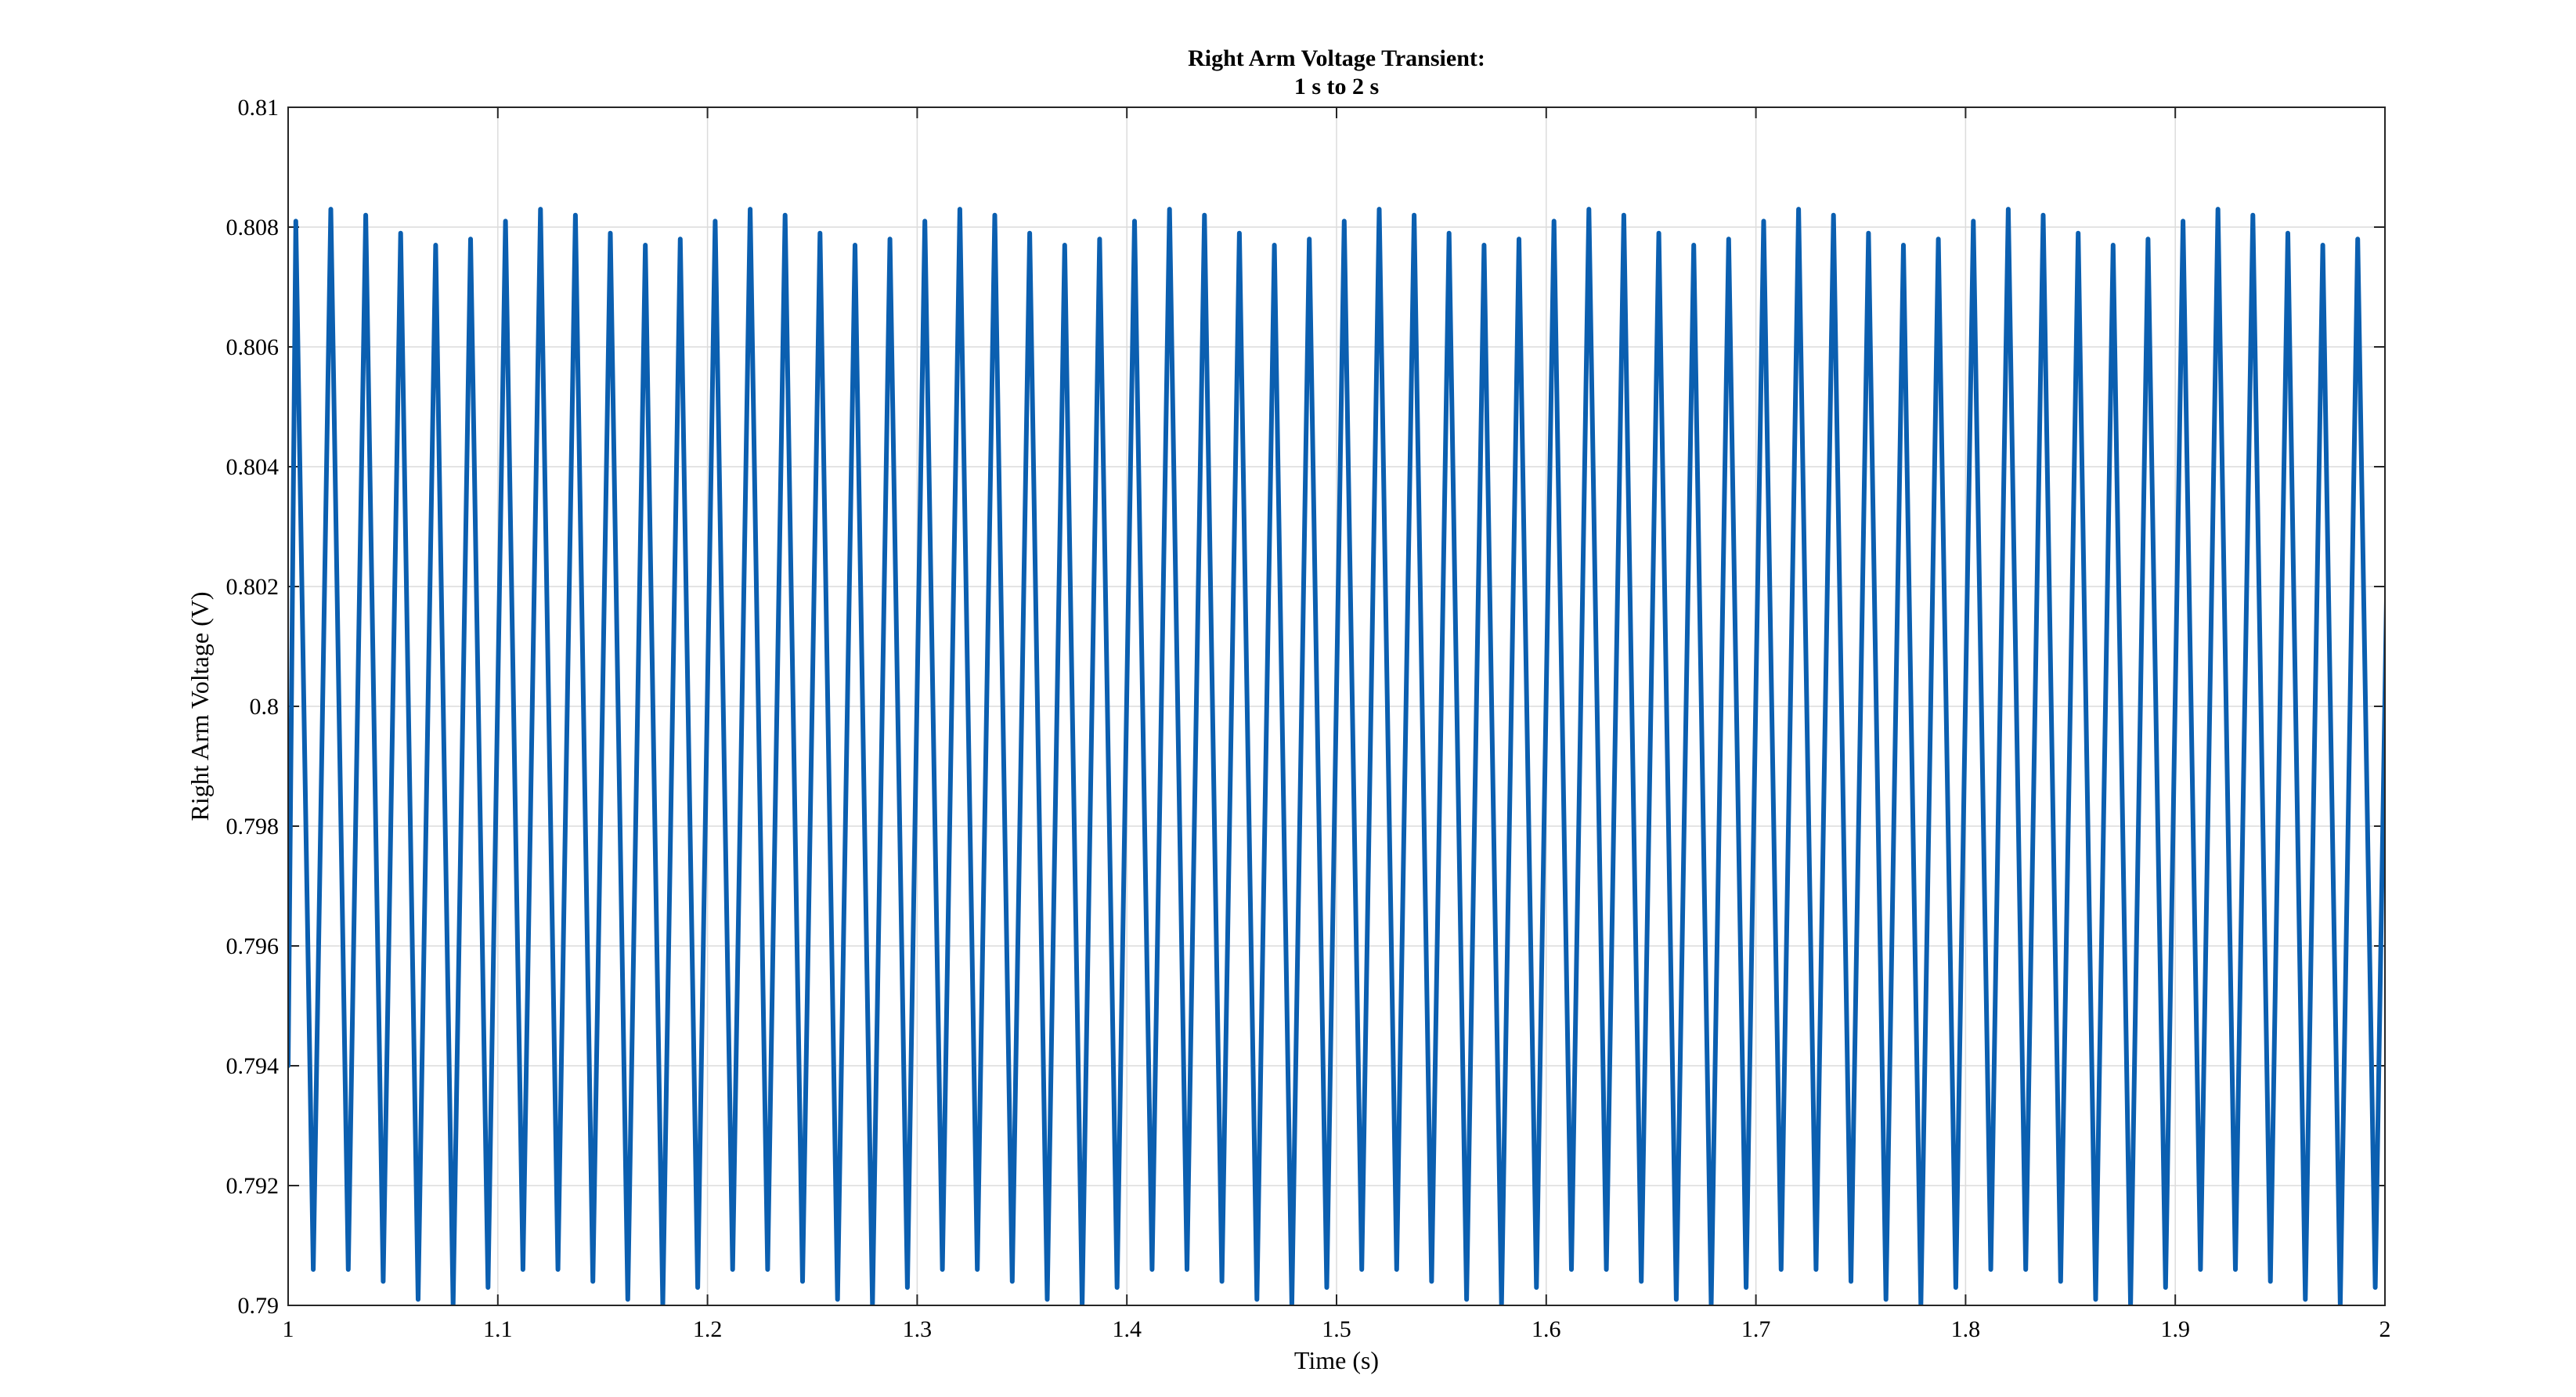  What do you see at coordinates (2175, 1329) in the screenshot?
I see `x-tick-label: 1.9` at bounding box center [2175, 1329].